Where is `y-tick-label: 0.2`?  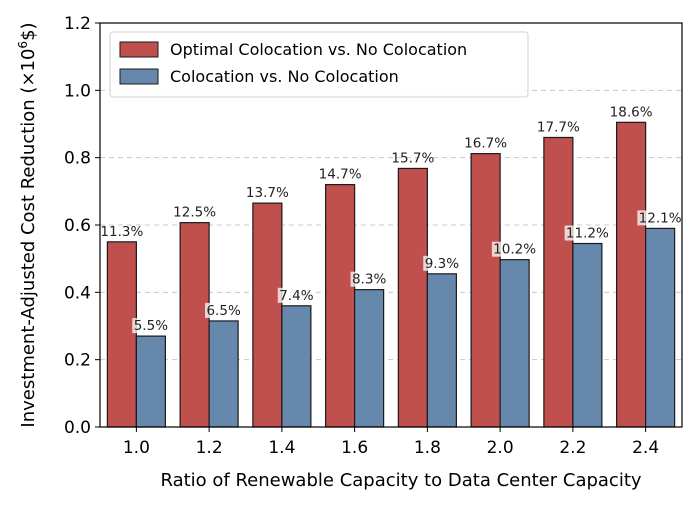
y-tick-label: 0.2 is located at coordinates (77, 361).